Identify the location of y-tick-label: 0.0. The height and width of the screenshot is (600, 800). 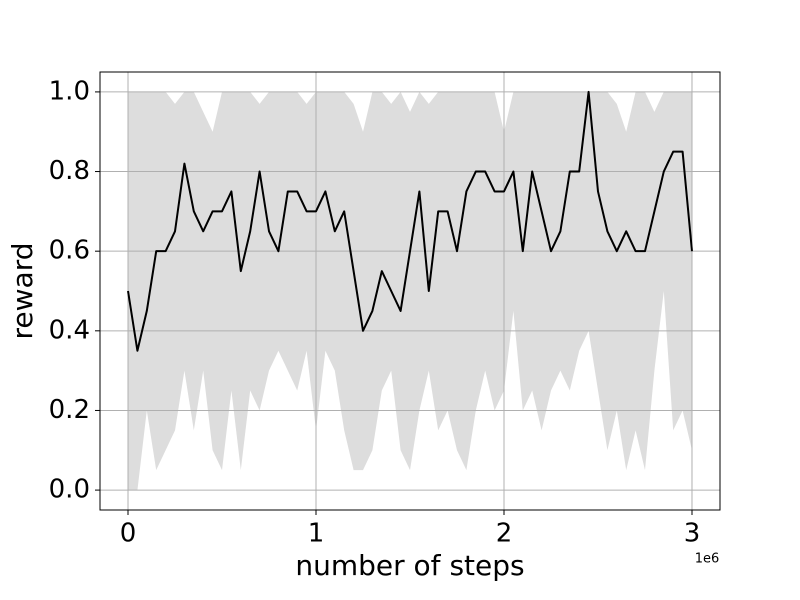
(69, 490).